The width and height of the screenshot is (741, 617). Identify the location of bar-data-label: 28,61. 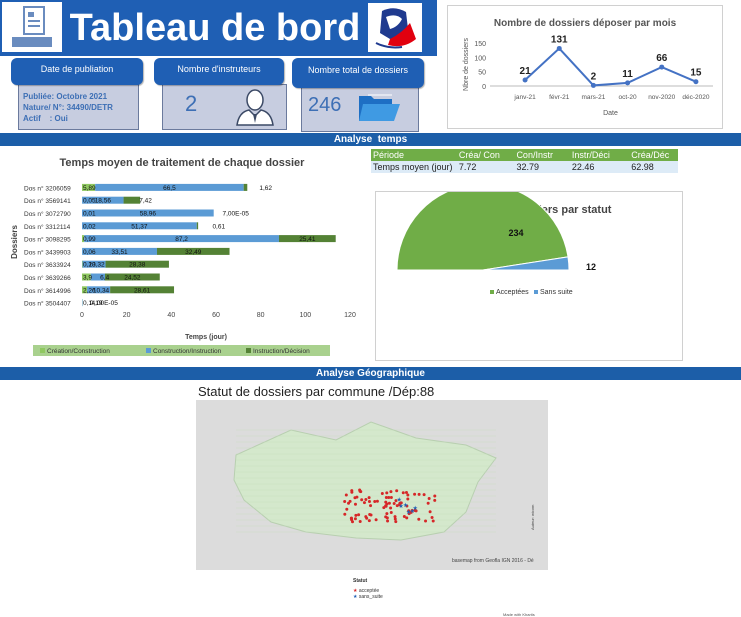
(142, 290).